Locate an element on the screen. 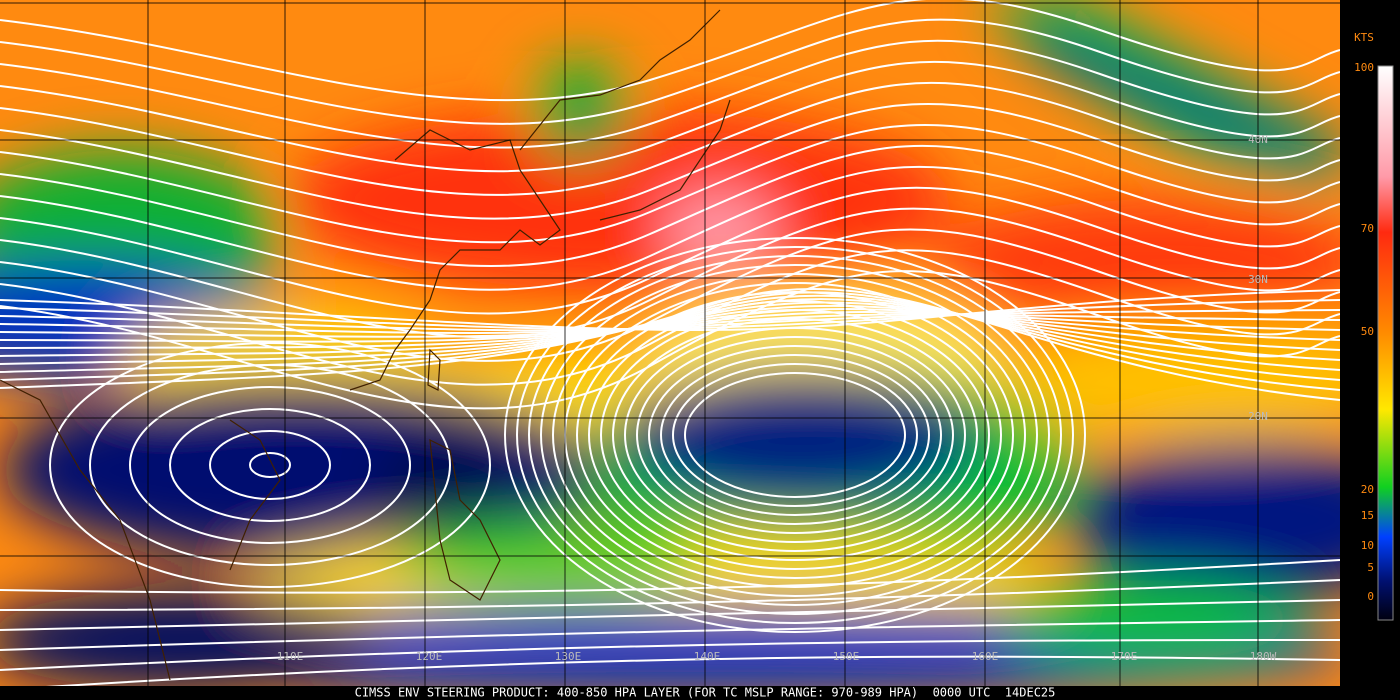 The image size is (1400, 700). colorbar is located at coordinates (1385, 343).